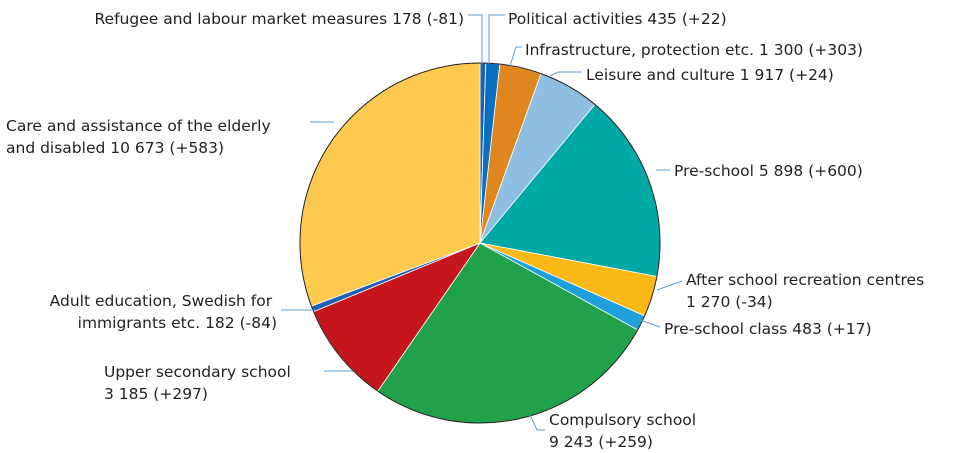  What do you see at coordinates (475, 39) in the screenshot?
I see `leader-refugee` at bounding box center [475, 39].